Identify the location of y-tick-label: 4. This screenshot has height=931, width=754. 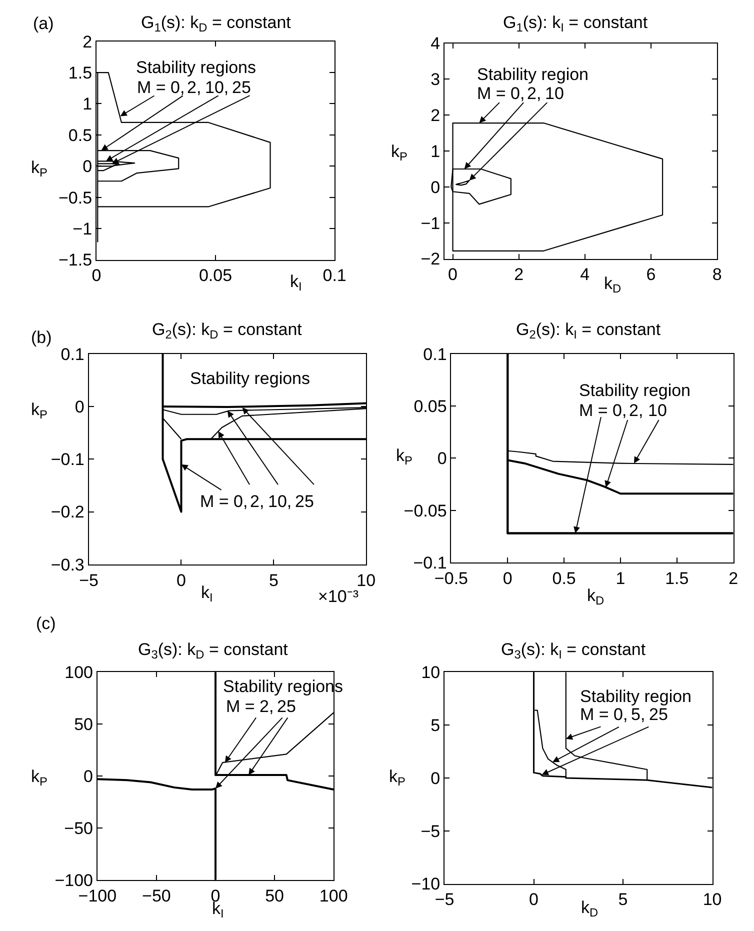
(435, 44).